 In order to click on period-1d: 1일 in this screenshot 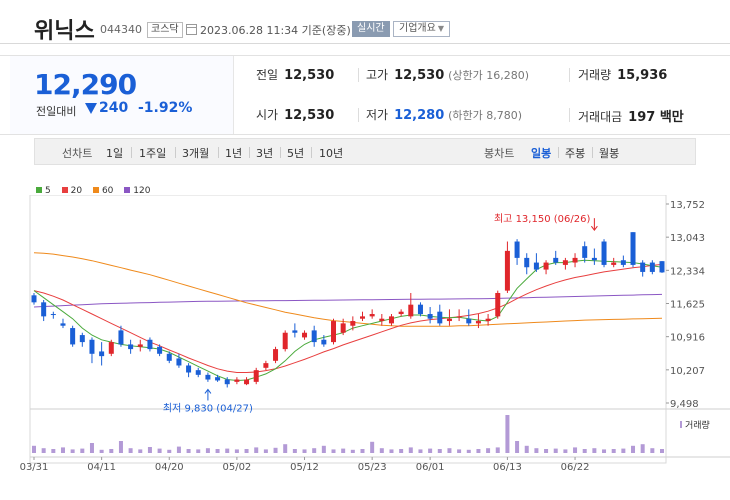, I will do `click(115, 153)`.